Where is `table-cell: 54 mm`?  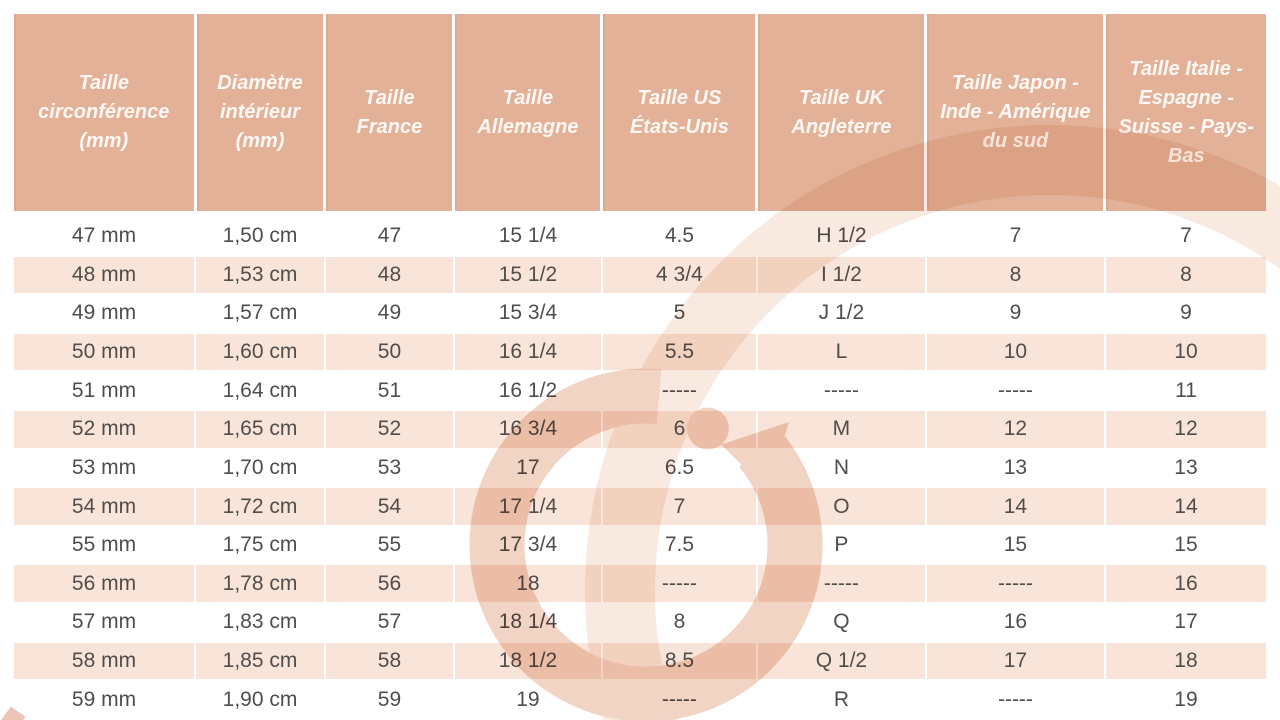 table-cell: 54 mm is located at coordinates (105, 507).